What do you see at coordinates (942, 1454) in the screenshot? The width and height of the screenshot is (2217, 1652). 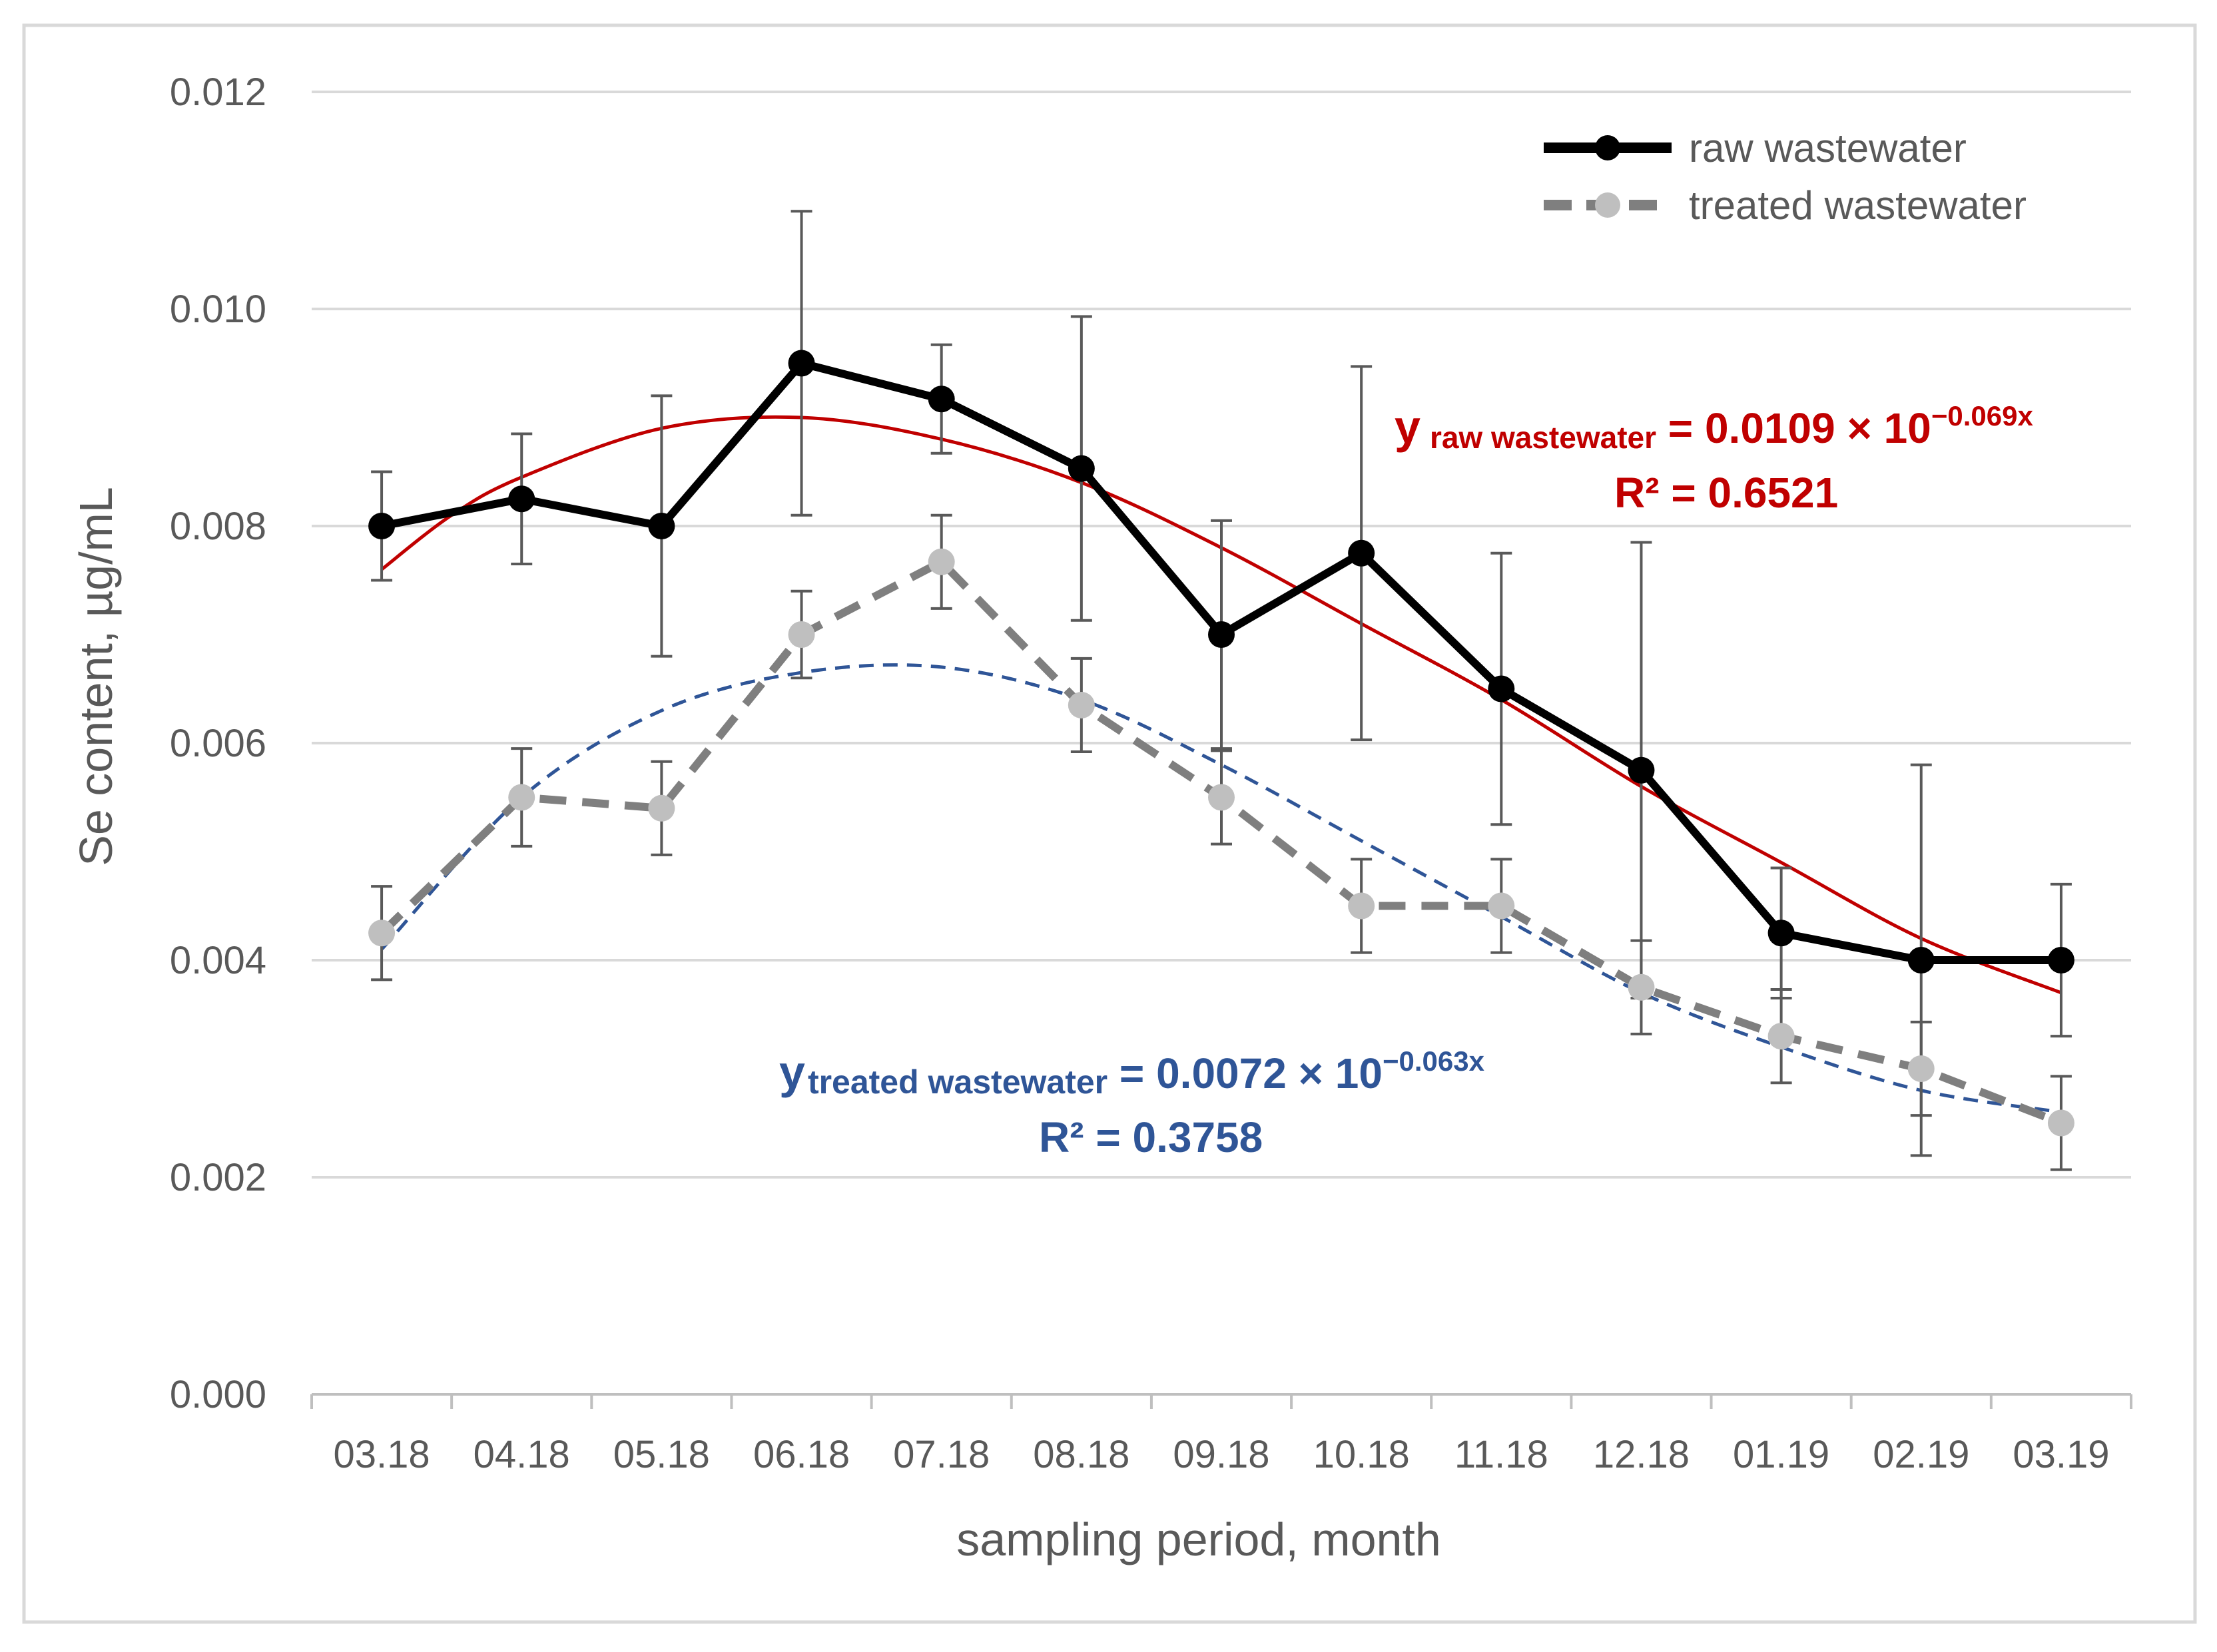 I see `x-tick-label: 07.18` at bounding box center [942, 1454].